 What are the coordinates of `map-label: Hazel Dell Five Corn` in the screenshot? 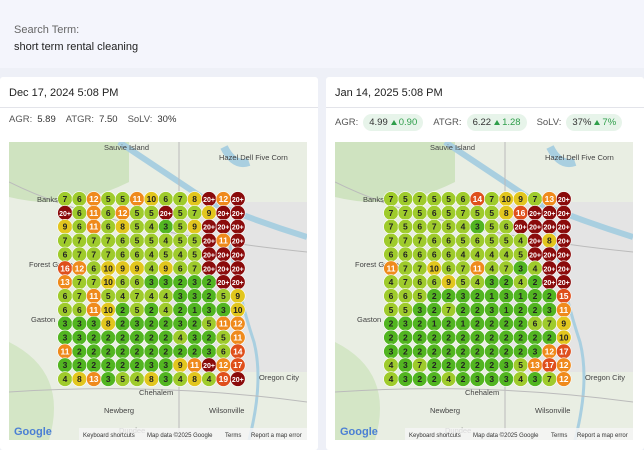 It's located at (253, 157).